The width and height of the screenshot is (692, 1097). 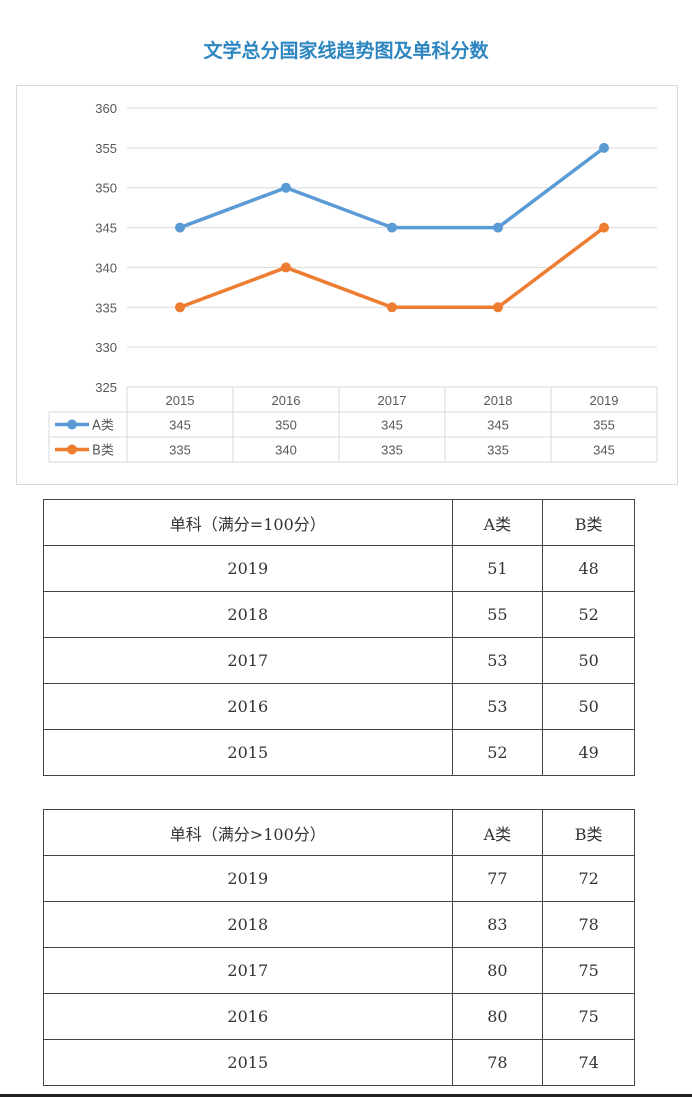 I want to click on y-tick-label: 355, so click(x=106, y=148).